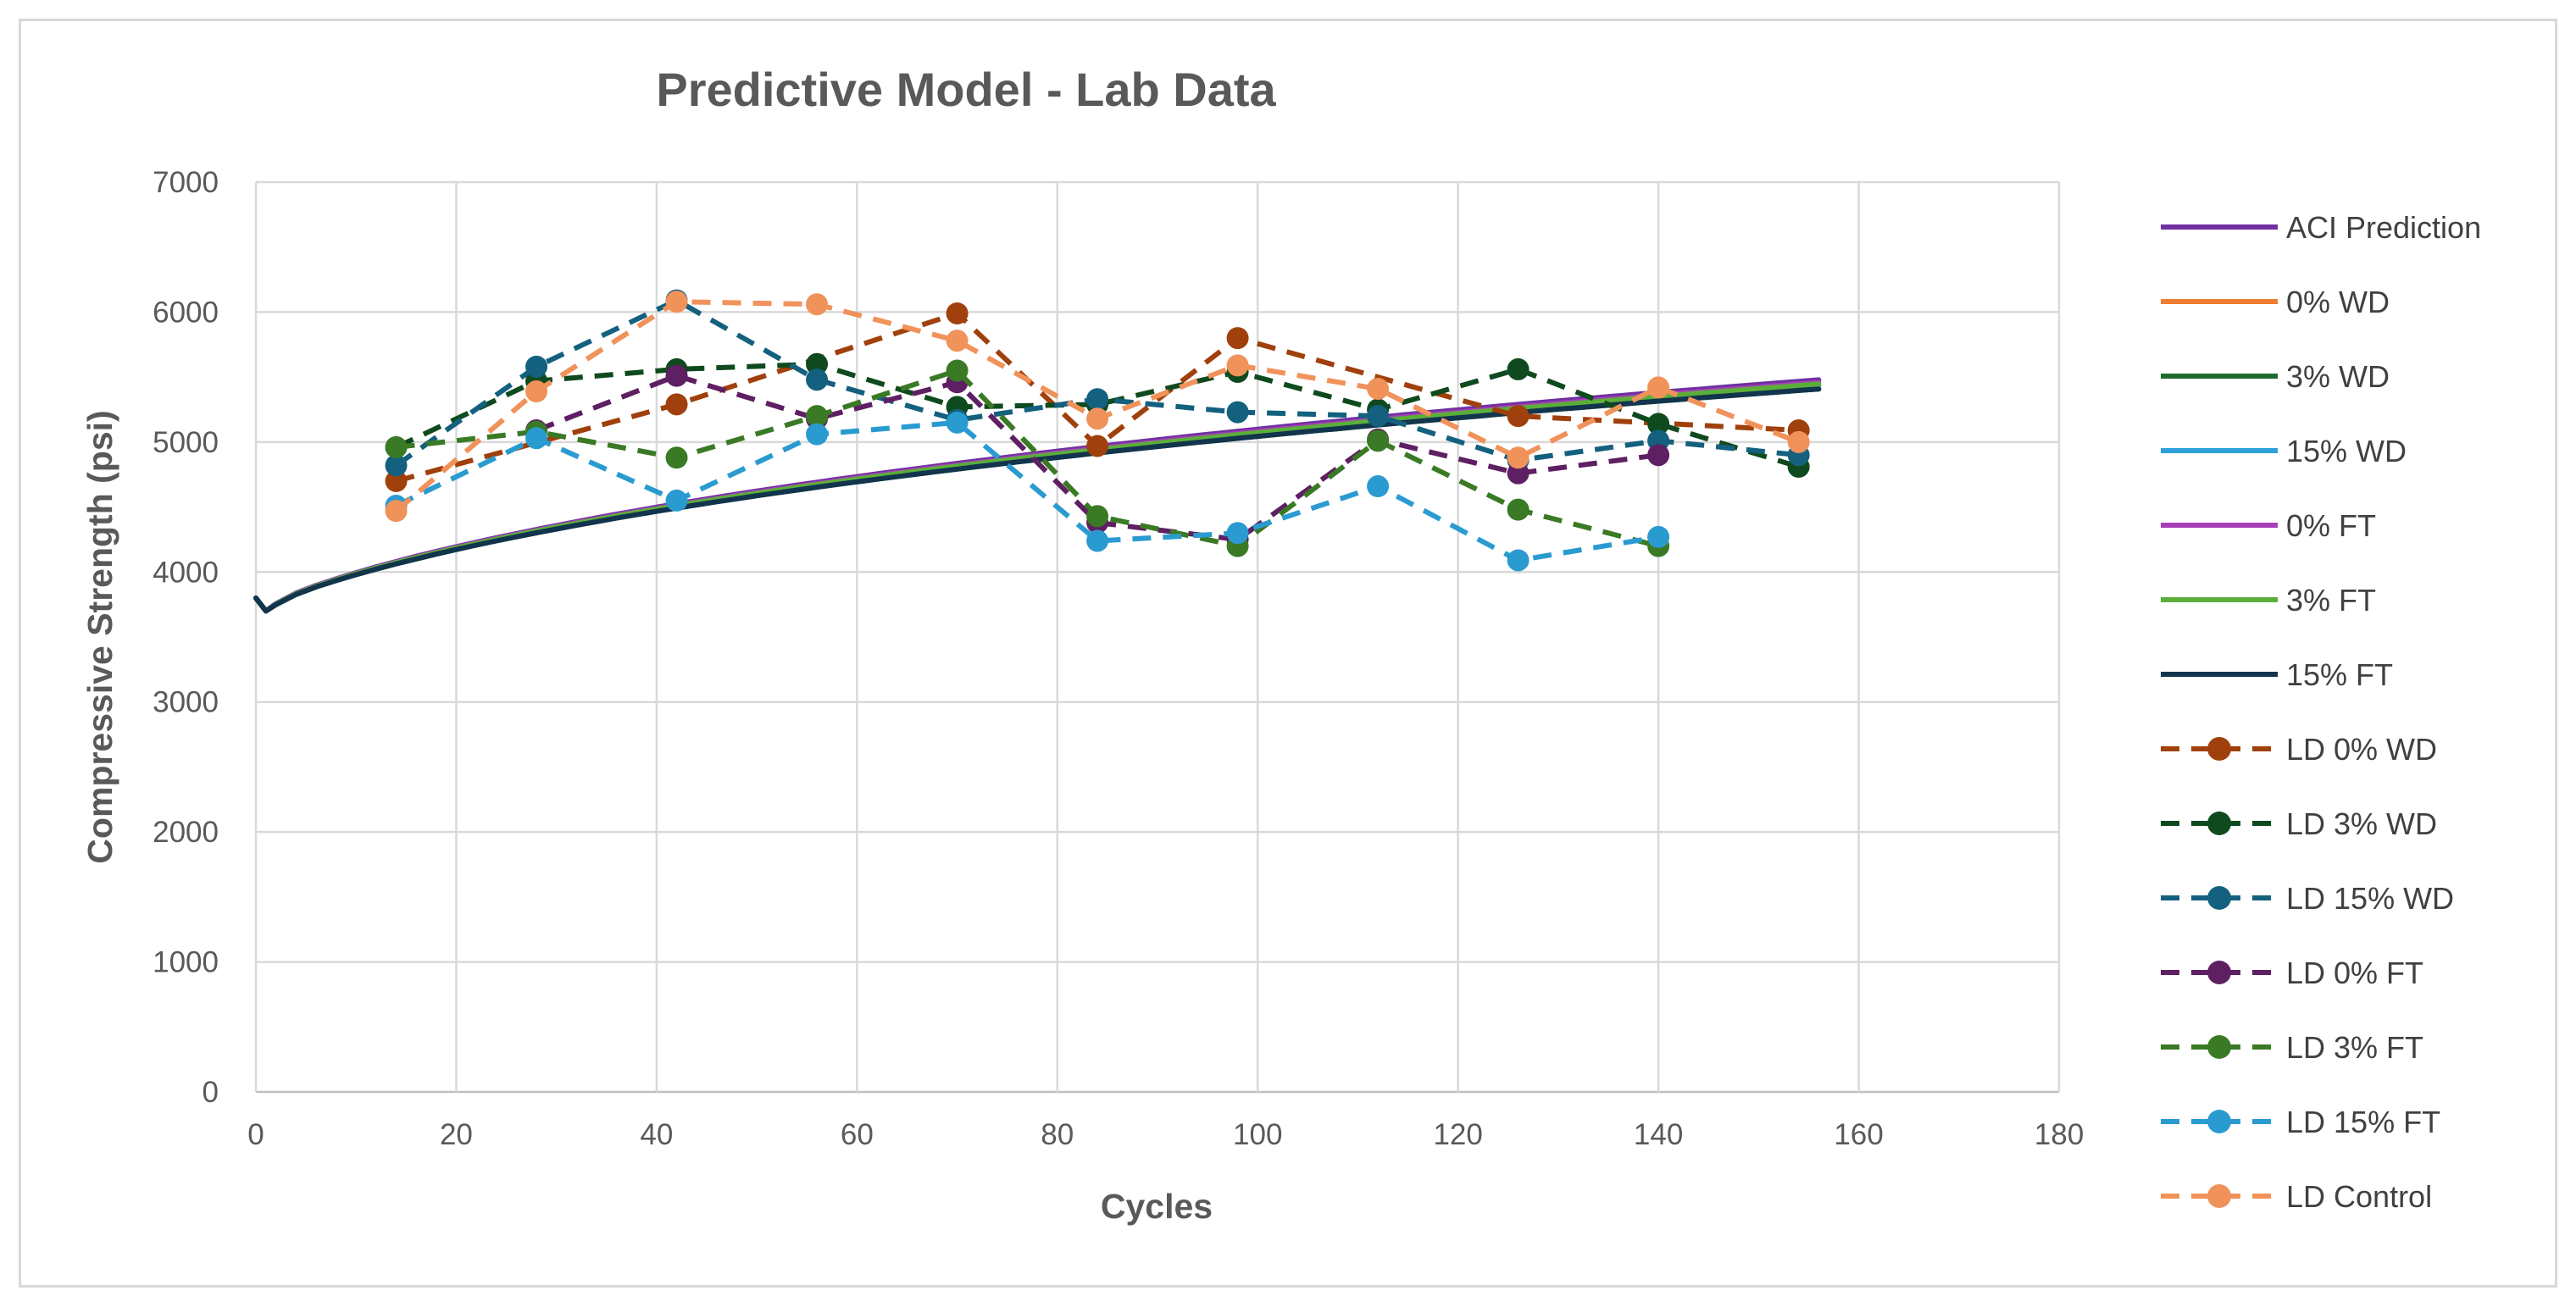 The image size is (2576, 1313). Describe the element at coordinates (186, 443) in the screenshot. I see `y-tick-label: 5000` at that location.